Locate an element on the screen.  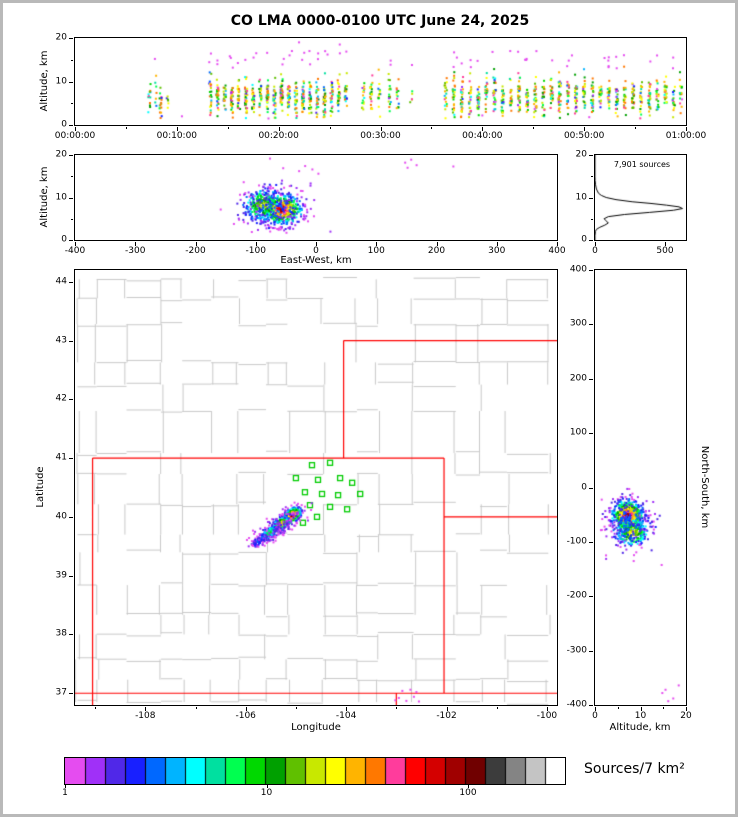
tick-label: 00:00:00 is located at coordinates (75, 136).